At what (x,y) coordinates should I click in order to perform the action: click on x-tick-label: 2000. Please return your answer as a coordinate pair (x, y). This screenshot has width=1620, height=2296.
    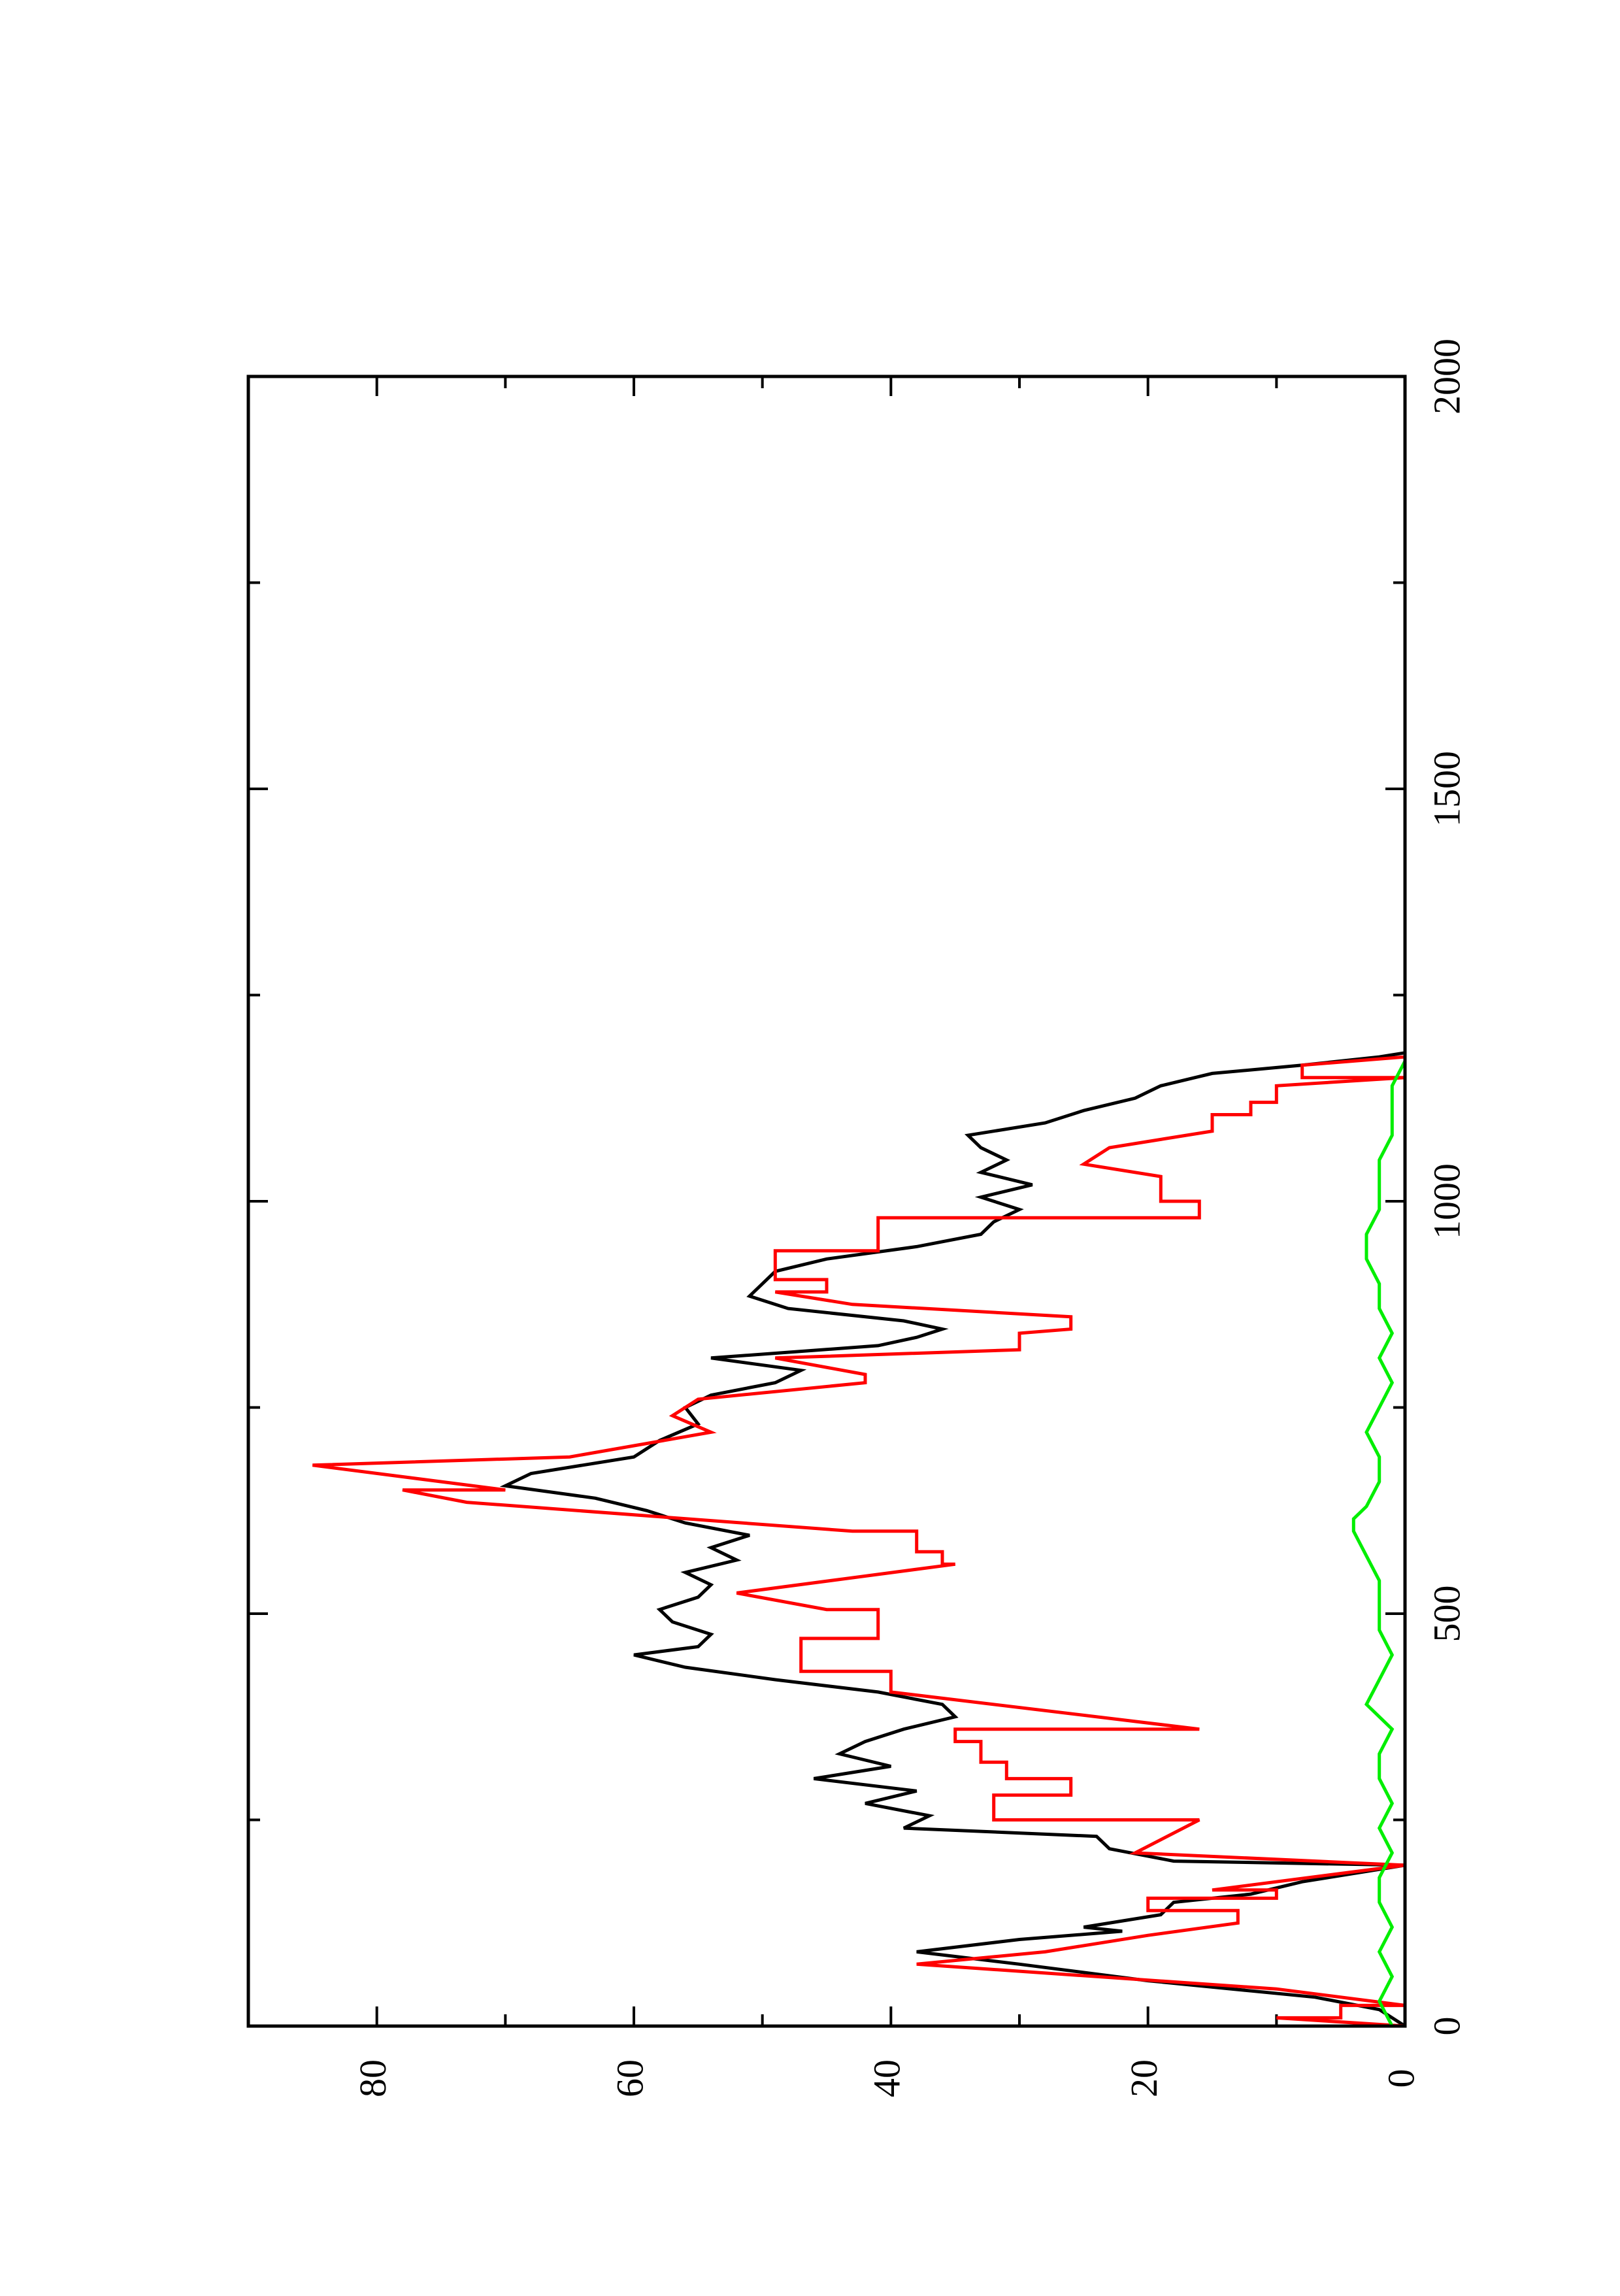
    Looking at the image, I should click on (1447, 376).